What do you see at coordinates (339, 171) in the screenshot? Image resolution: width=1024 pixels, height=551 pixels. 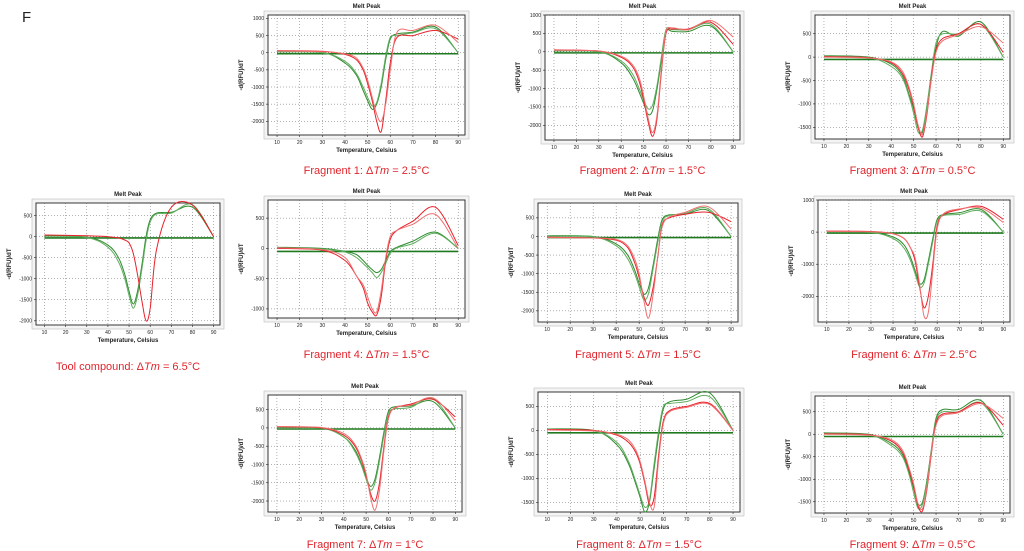 I see `caption-prefix: Fragment 1: Δ` at bounding box center [339, 171].